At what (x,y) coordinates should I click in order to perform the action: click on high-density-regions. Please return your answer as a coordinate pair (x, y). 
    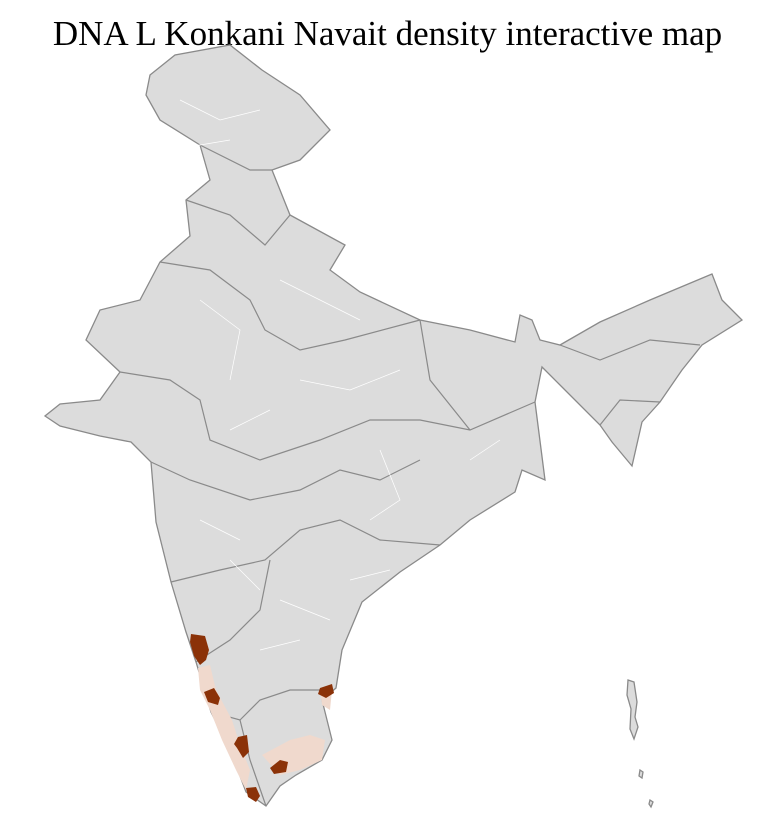
    Looking at the image, I should click on (262, 718).